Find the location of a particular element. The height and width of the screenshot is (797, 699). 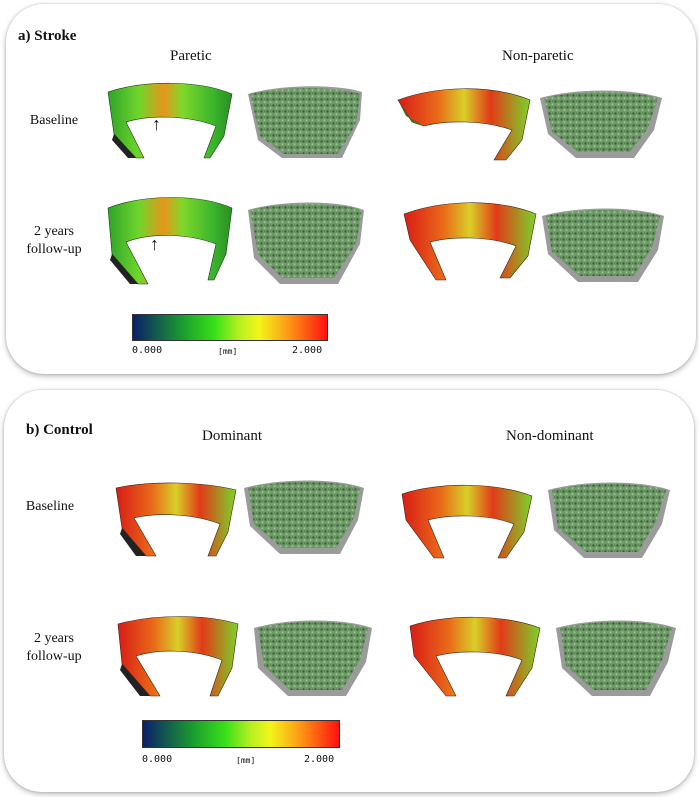

panel-title: a) Stroke is located at coordinates (47, 36).